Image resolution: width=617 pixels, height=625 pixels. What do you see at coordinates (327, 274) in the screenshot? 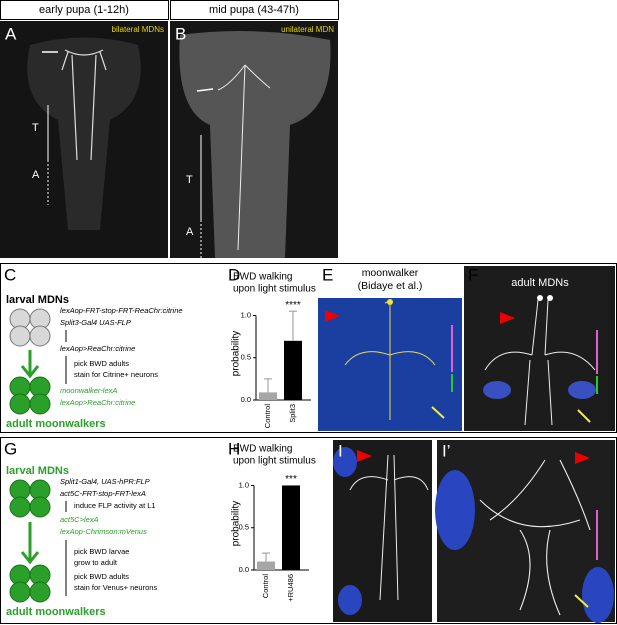
I see `panel-letter: E` at bounding box center [327, 274].